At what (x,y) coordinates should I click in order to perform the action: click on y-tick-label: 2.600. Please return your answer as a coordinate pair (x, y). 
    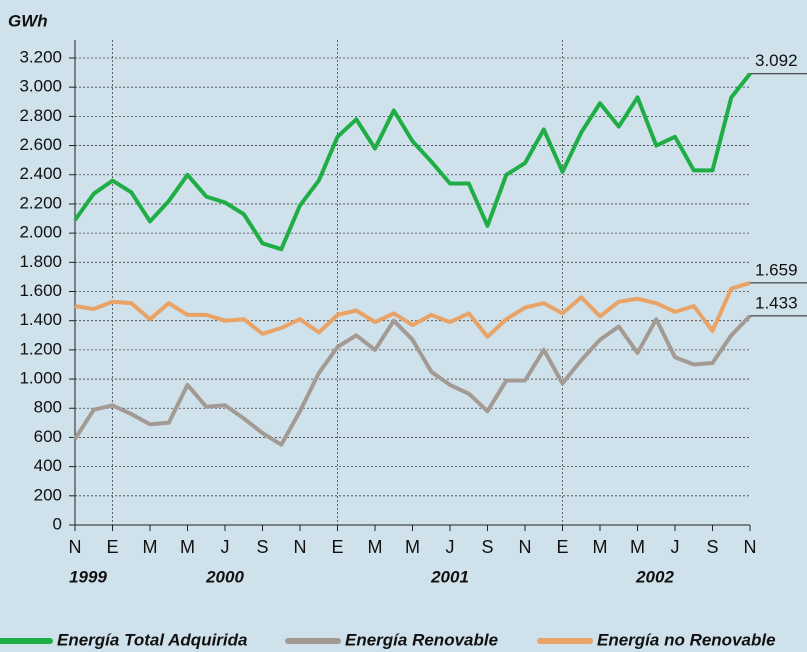
    Looking at the image, I should click on (40, 144).